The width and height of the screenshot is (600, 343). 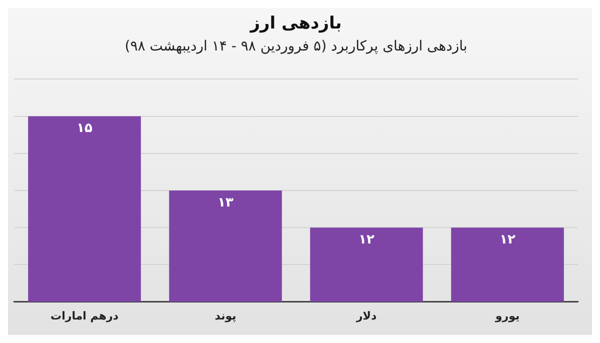 I want to click on data-label: ۱۳, so click(x=226, y=202).